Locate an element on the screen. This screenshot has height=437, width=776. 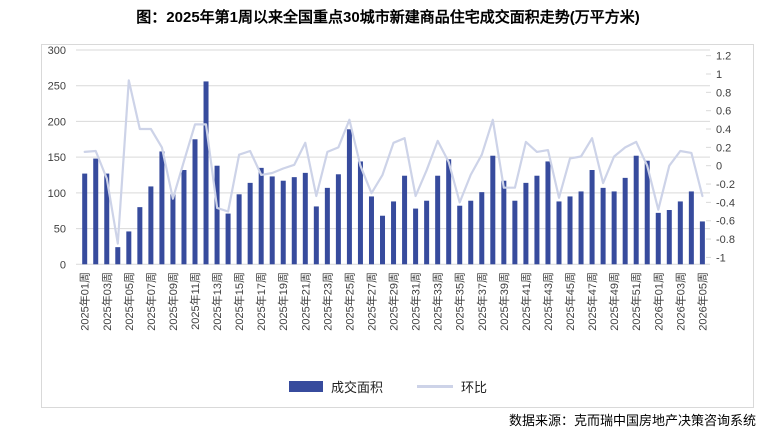
data-source: 数据来源：克而瑞中国房地产决策咨询系统 is located at coordinates (632, 420).